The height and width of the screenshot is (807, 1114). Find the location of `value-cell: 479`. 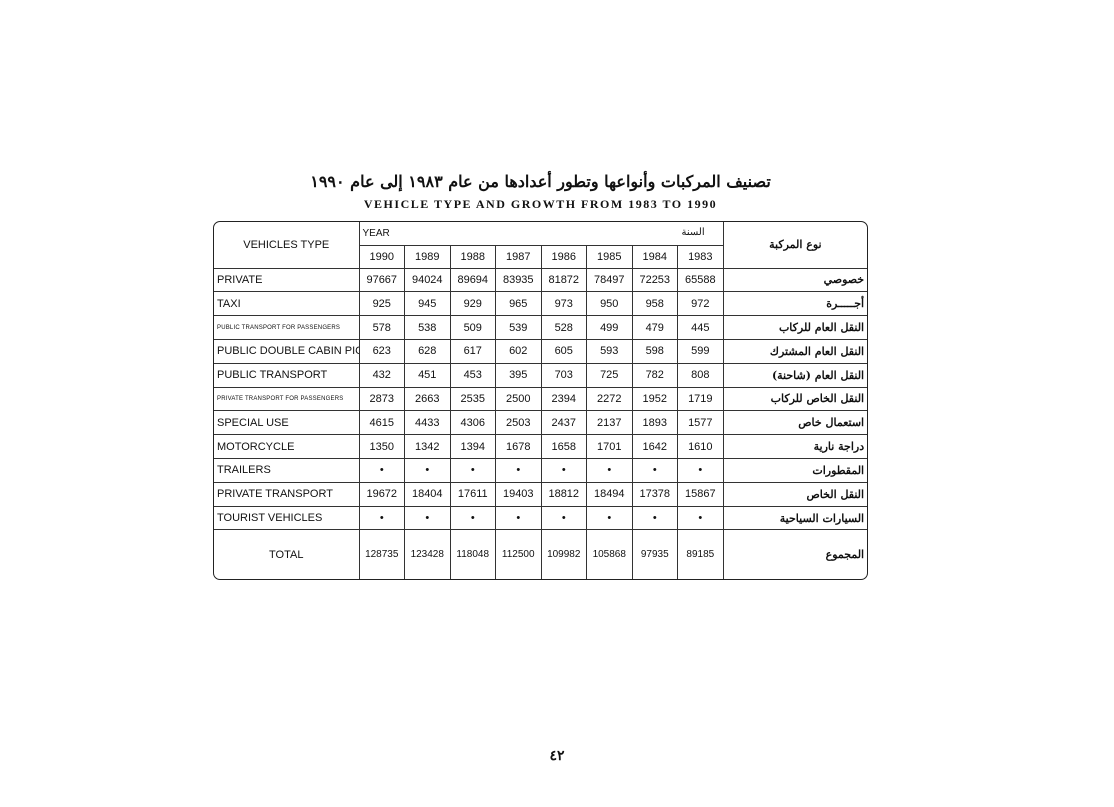

value-cell: 479 is located at coordinates (654, 327).